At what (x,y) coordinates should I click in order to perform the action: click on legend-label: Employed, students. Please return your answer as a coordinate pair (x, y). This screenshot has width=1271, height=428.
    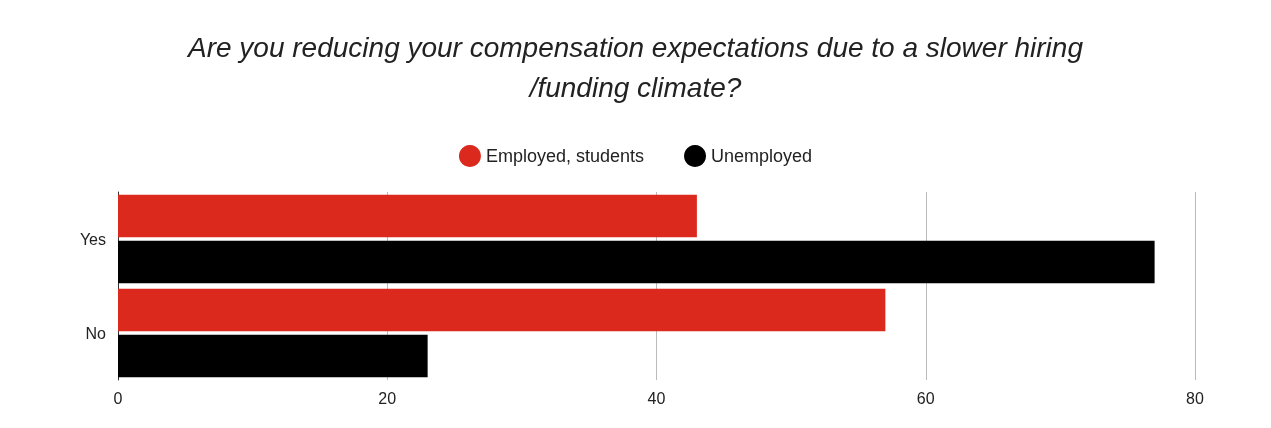
    Looking at the image, I should click on (565, 156).